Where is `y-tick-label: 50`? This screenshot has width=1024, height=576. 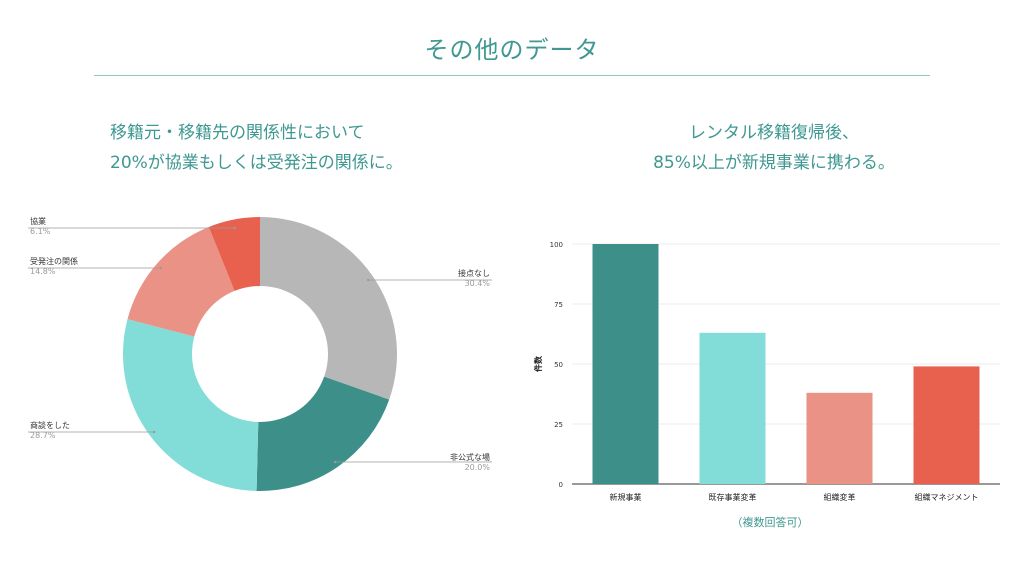 y-tick-label: 50 is located at coordinates (558, 365).